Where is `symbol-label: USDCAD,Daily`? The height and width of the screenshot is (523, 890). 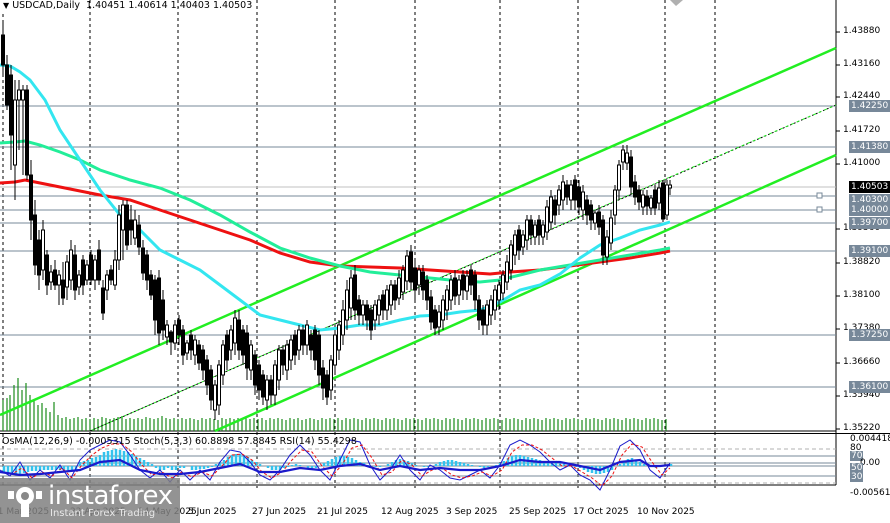 symbol-label: USDCAD,Daily is located at coordinates (46, 5).